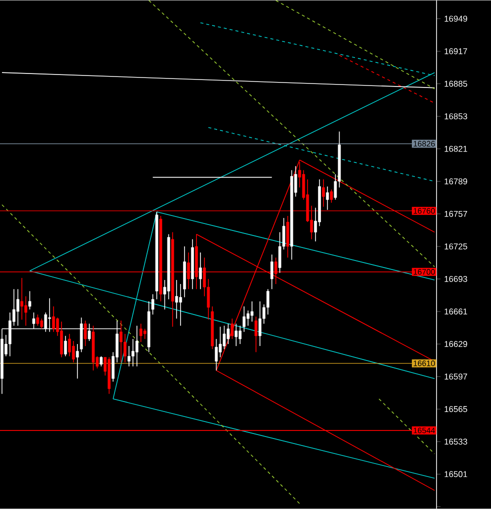 The image size is (491, 510). I want to click on y-tick-label: 16917, so click(455, 51).